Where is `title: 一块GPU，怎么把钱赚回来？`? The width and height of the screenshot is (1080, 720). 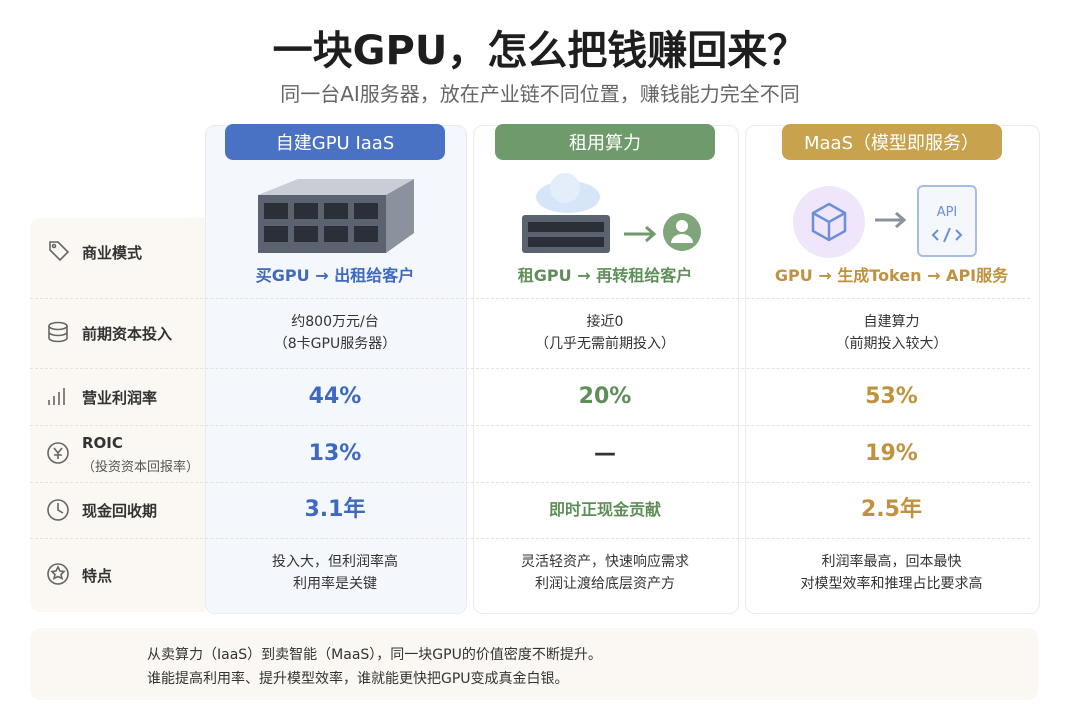
title: 一块GPU，怎么把钱赚回来？ is located at coordinates (540, 51).